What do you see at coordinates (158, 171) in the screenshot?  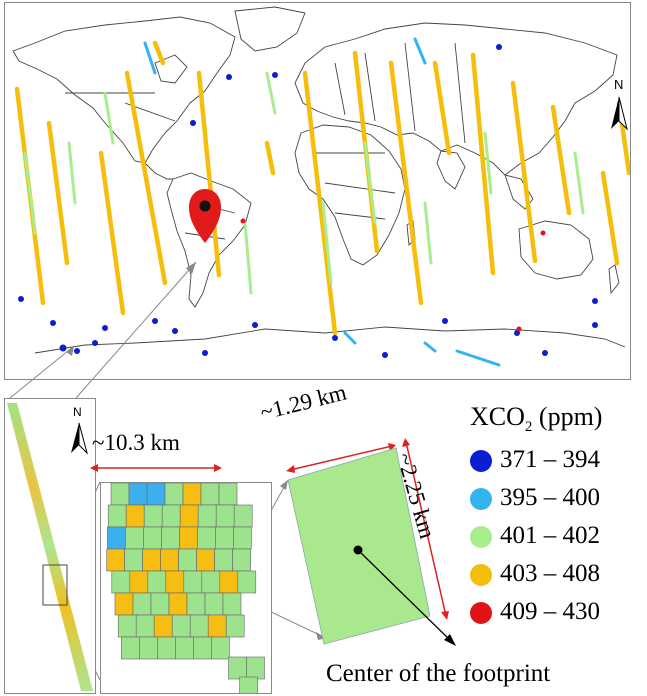 I see `central-america` at bounding box center [158, 171].